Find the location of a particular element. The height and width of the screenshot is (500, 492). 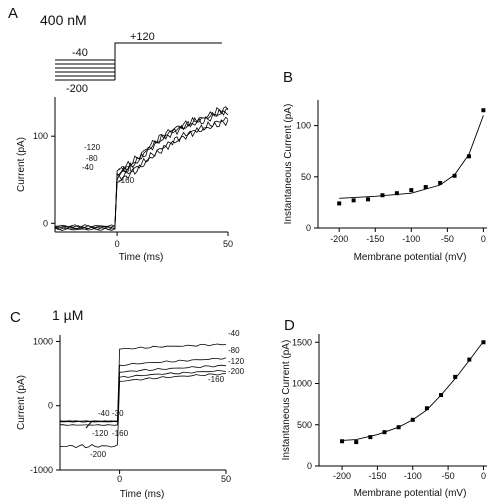

panel-label-c: C is located at coordinates (15, 317).